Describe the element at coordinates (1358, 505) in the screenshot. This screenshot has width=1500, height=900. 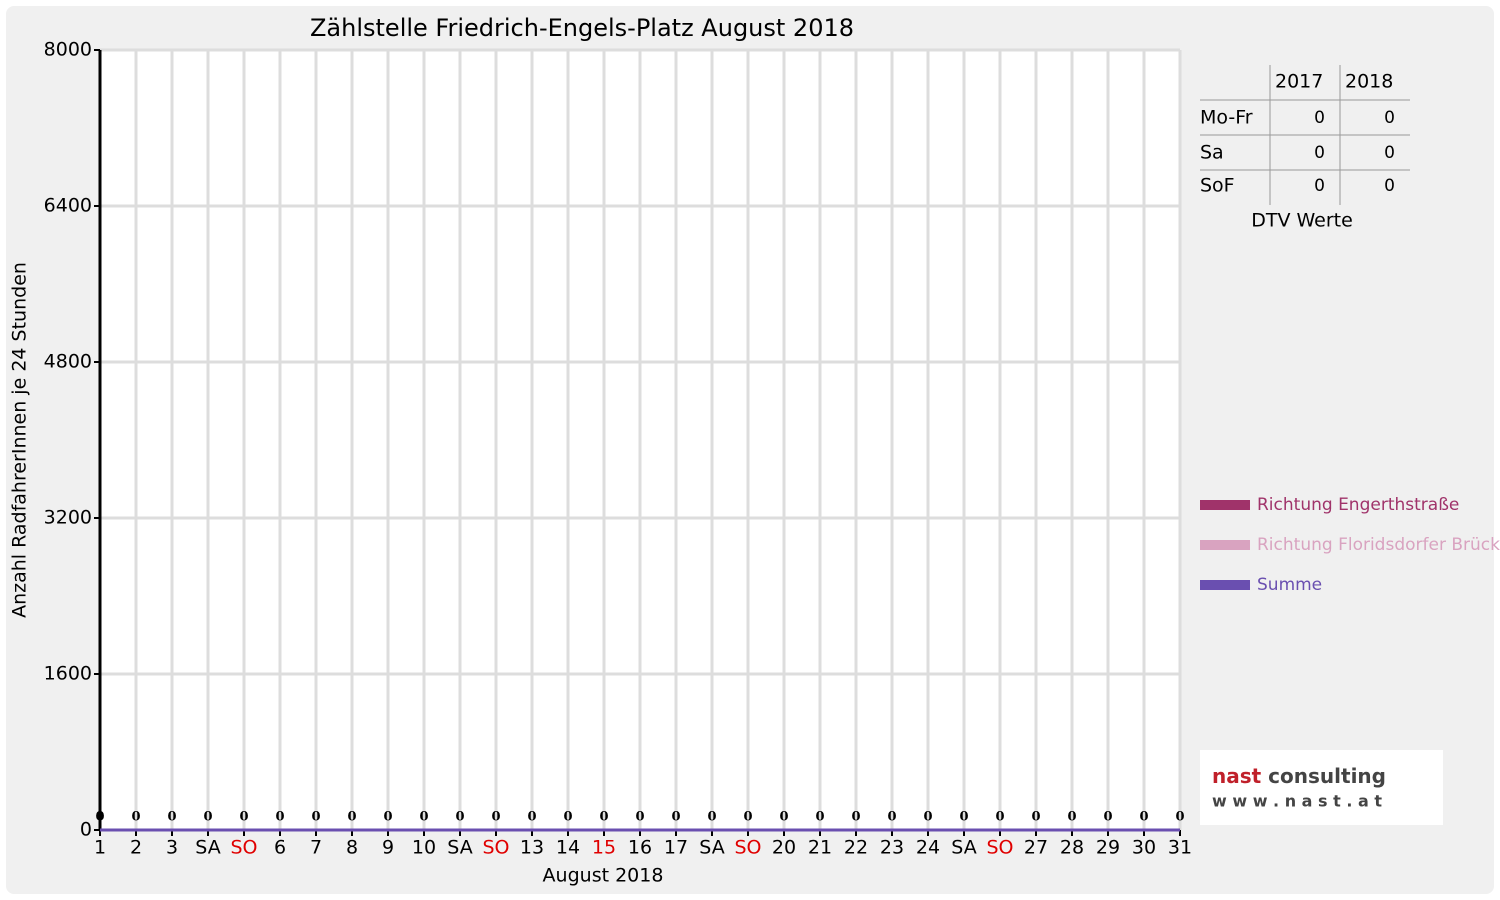
I see `legend-label: Richtung Engerthstraße` at that location.